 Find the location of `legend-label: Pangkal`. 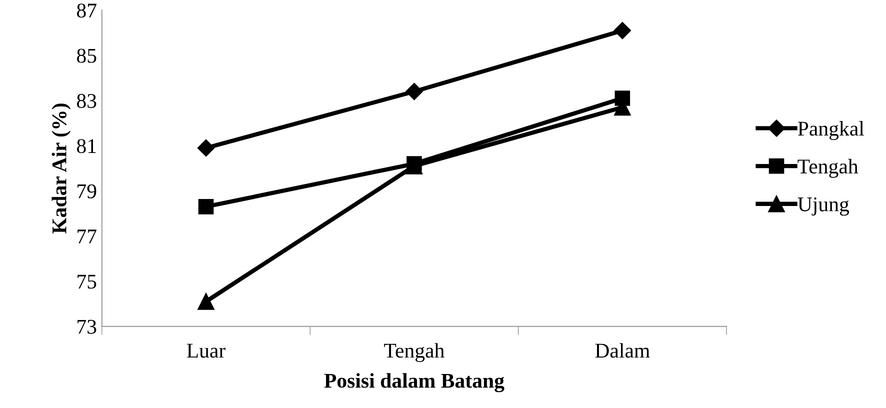

legend-label: Pangkal is located at coordinates (831, 130).